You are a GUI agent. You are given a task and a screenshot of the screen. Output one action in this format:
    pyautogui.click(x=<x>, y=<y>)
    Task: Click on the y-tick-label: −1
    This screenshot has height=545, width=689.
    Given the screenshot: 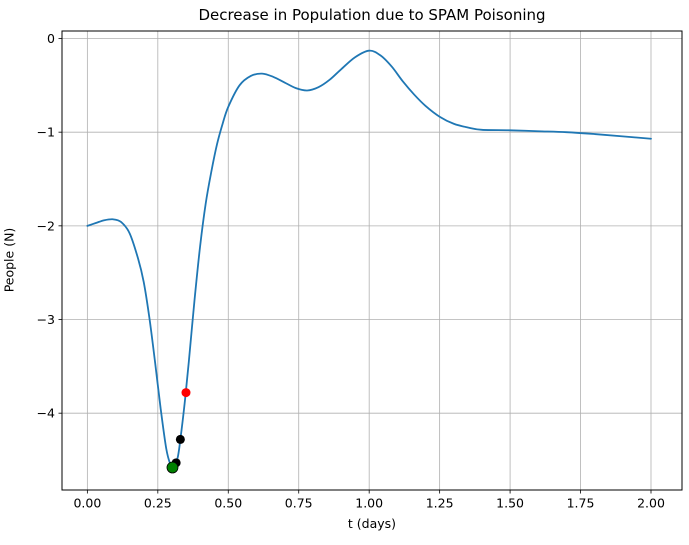 What is the action you would take?
    pyautogui.click(x=46, y=132)
    